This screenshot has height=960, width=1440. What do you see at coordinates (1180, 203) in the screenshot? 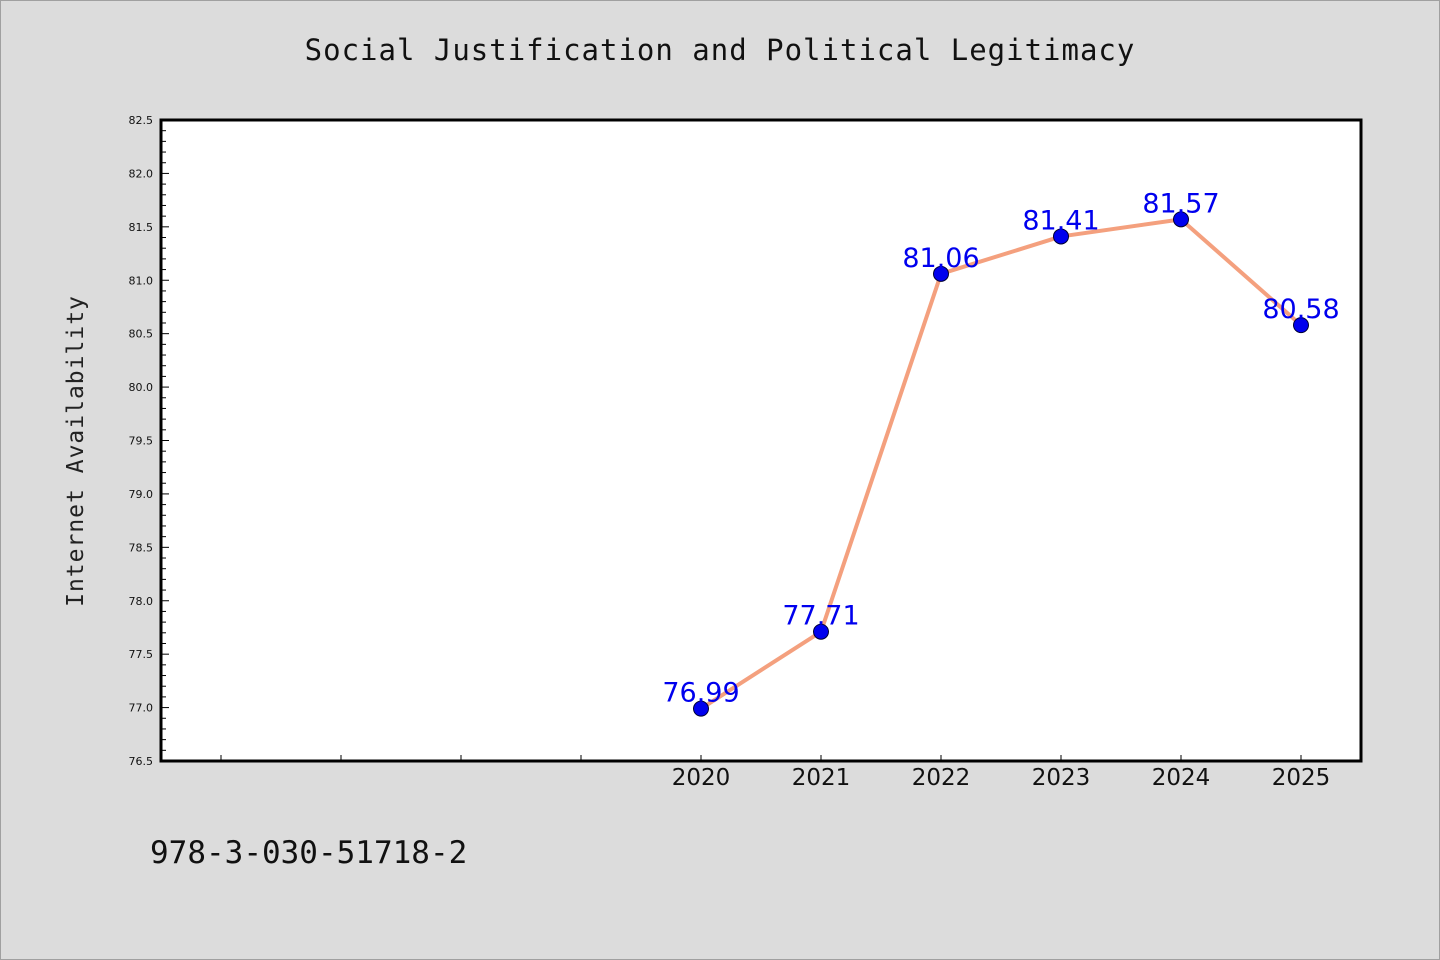
I see `data-label: 81.57` at bounding box center [1180, 203].